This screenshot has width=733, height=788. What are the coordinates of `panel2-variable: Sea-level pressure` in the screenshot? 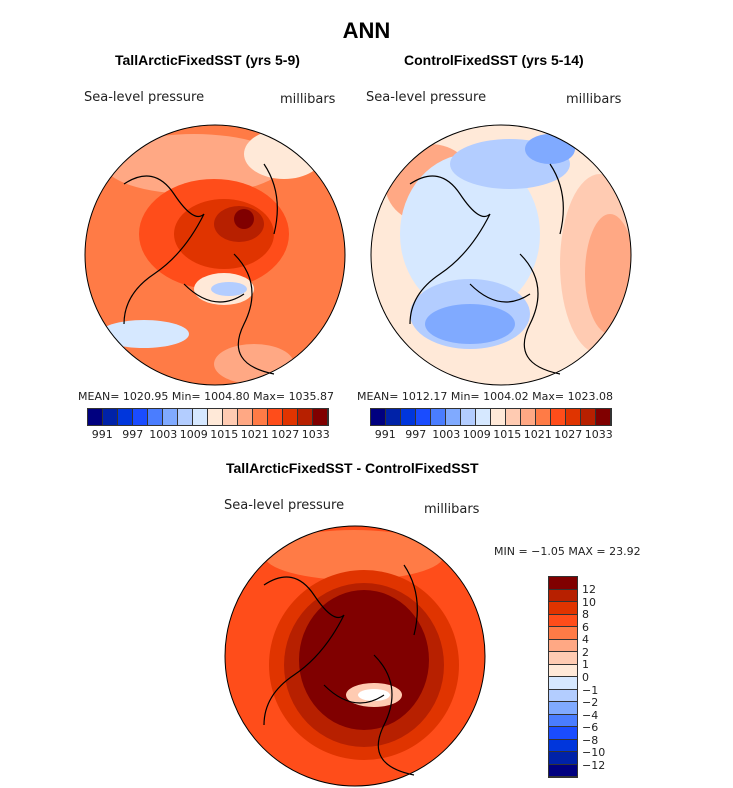 It's located at (426, 97).